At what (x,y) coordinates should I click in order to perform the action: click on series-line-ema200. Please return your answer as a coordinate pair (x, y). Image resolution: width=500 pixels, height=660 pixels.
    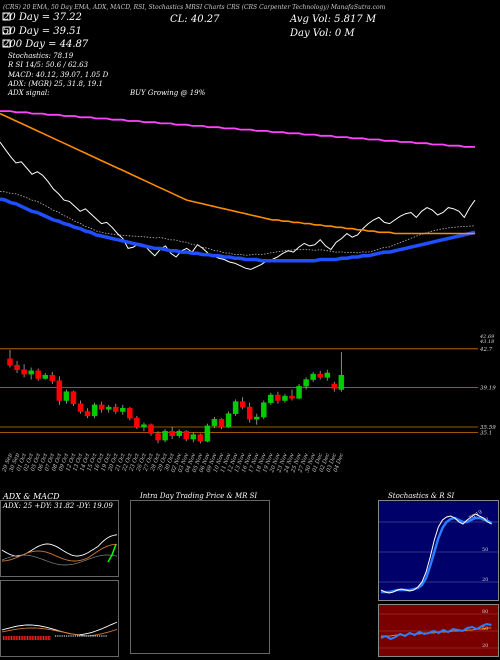
    Looking at the image, I should click on (237, 129).